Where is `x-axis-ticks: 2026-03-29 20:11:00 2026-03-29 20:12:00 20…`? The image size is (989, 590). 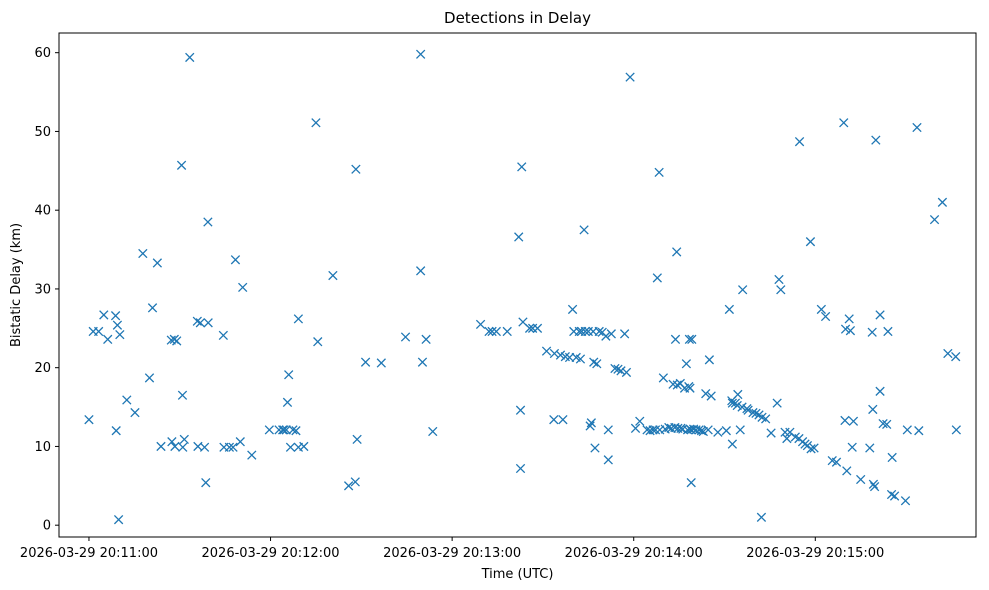
x-axis-ticks: 2026-03-29 20:11:00 2026-03-29 20:12:00 20… is located at coordinates (452, 549).